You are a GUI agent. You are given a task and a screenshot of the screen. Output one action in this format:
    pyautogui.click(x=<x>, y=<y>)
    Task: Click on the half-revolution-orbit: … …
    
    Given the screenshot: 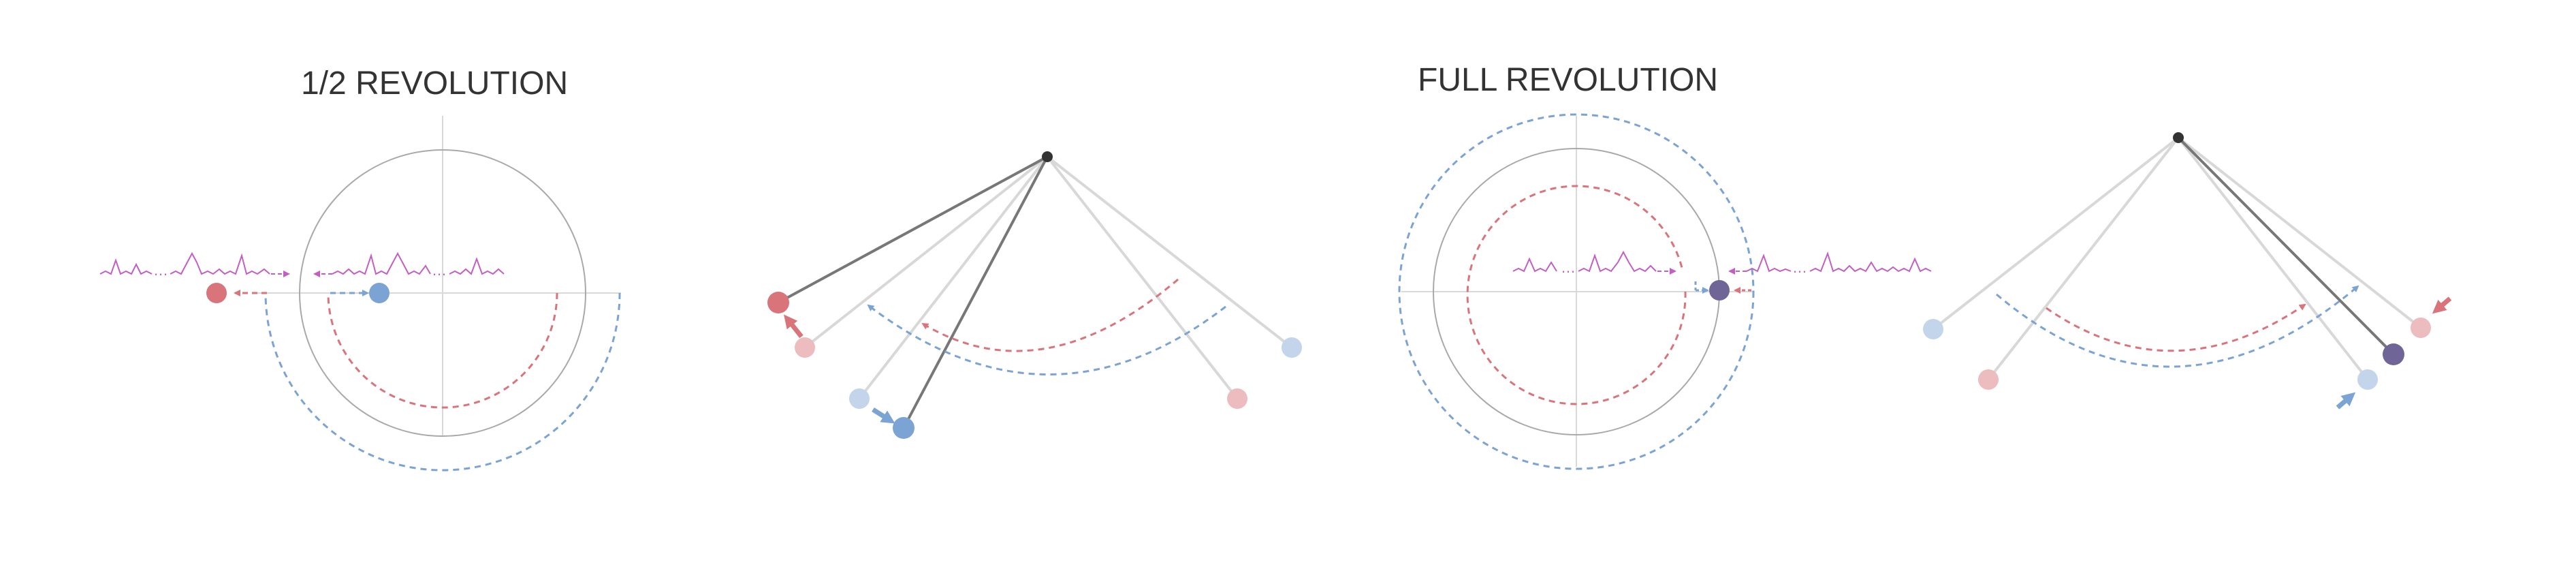 What is the action you would take?
    pyautogui.click(x=360, y=294)
    